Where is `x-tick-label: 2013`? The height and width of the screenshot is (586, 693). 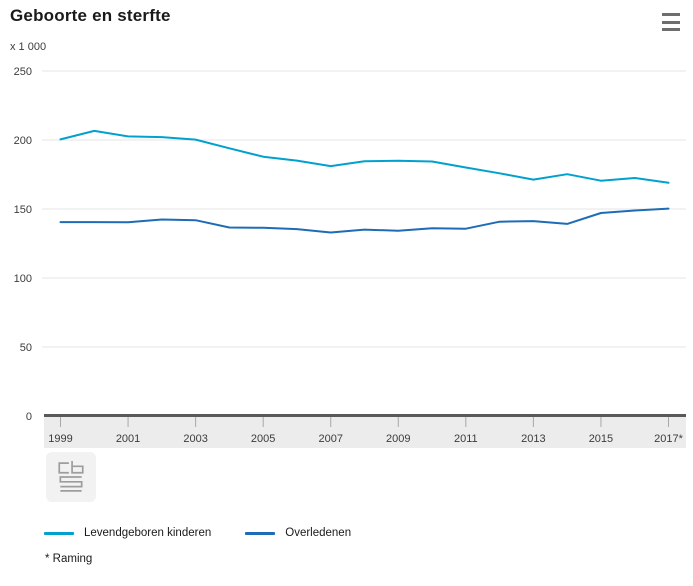 x-tick-label: 2013 is located at coordinates (533, 439).